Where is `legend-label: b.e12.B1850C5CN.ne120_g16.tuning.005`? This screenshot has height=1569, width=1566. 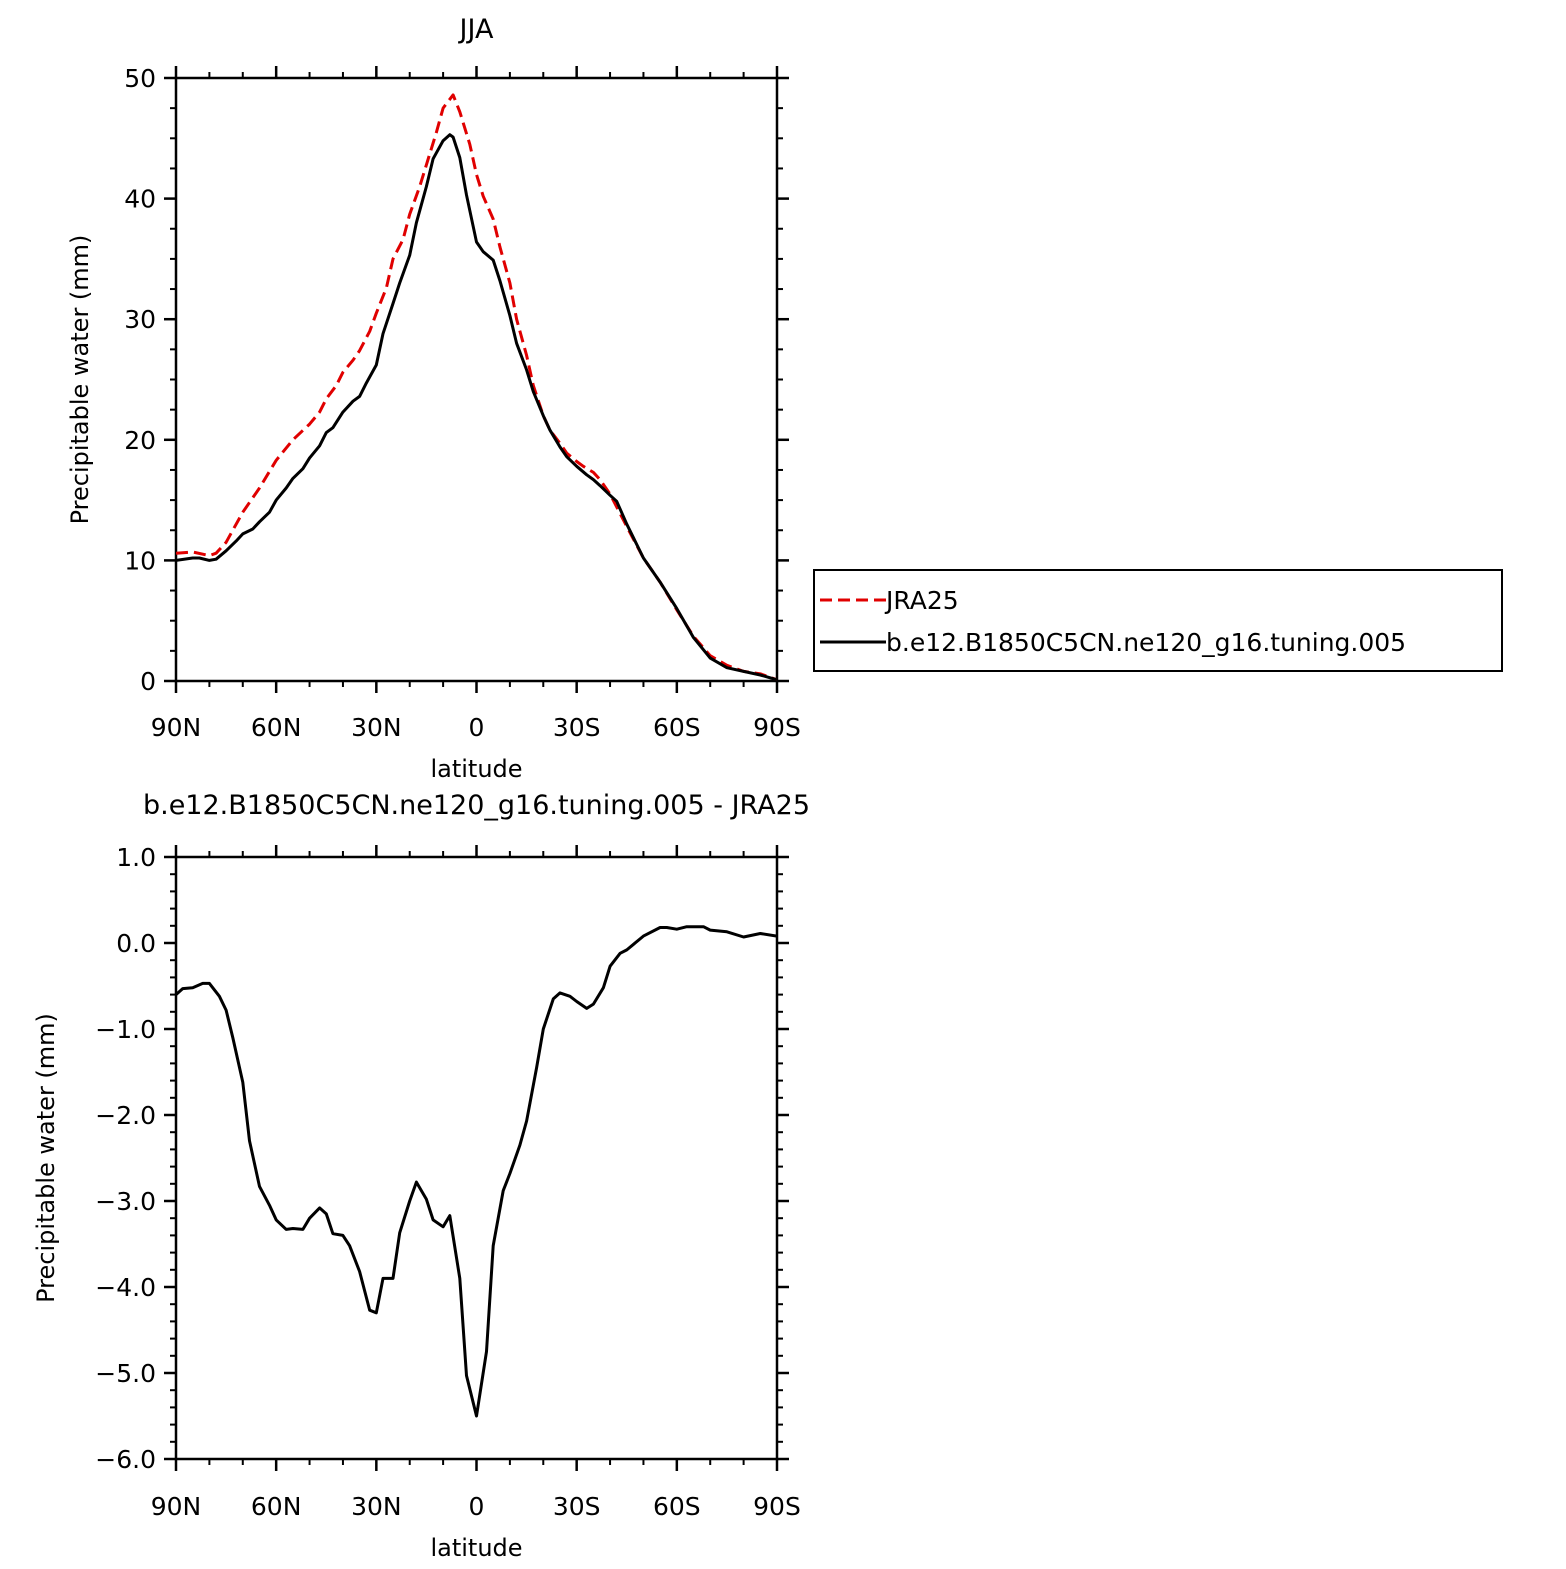
legend-label: b.e12.B1850C5CN.ne120_g16.tuning.005 is located at coordinates (1146, 642).